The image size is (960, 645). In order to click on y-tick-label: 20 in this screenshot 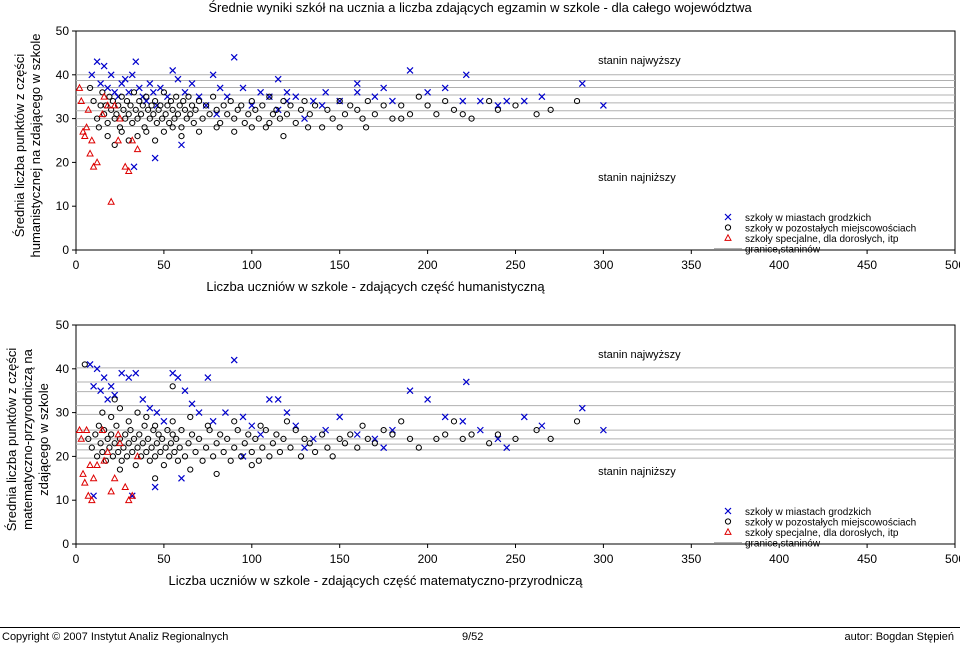, I will do `click(63, 162)`.